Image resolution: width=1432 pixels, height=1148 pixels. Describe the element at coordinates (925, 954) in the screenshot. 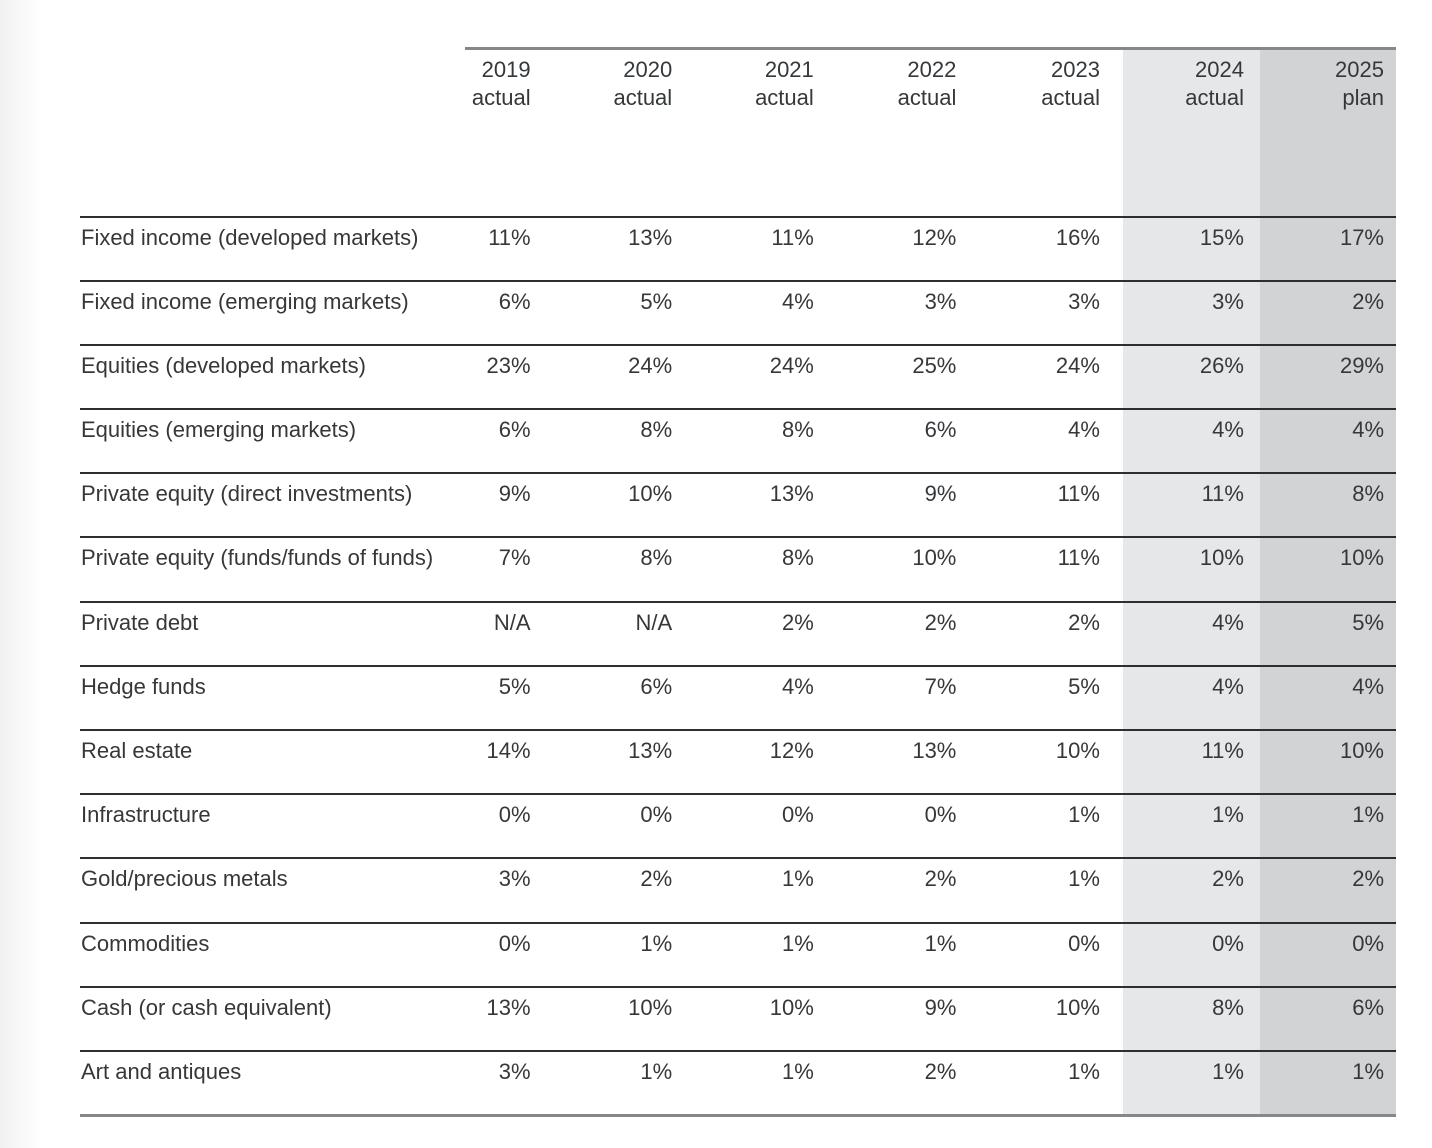

I see `cell-2022: 1%` at that location.